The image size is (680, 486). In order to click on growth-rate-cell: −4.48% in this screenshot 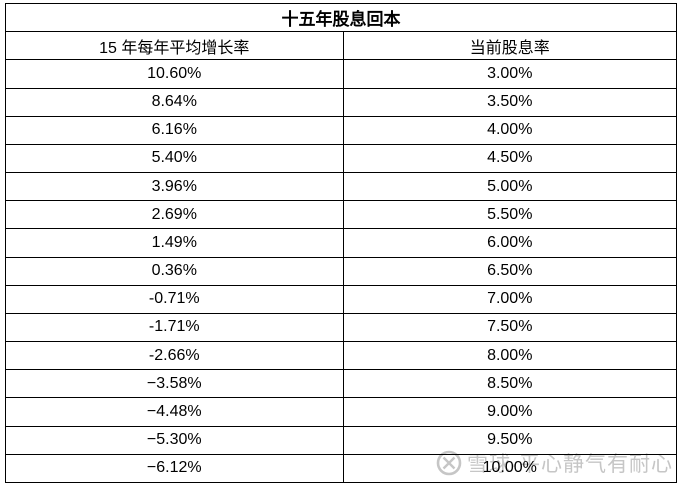, I will do `click(174, 412)`.